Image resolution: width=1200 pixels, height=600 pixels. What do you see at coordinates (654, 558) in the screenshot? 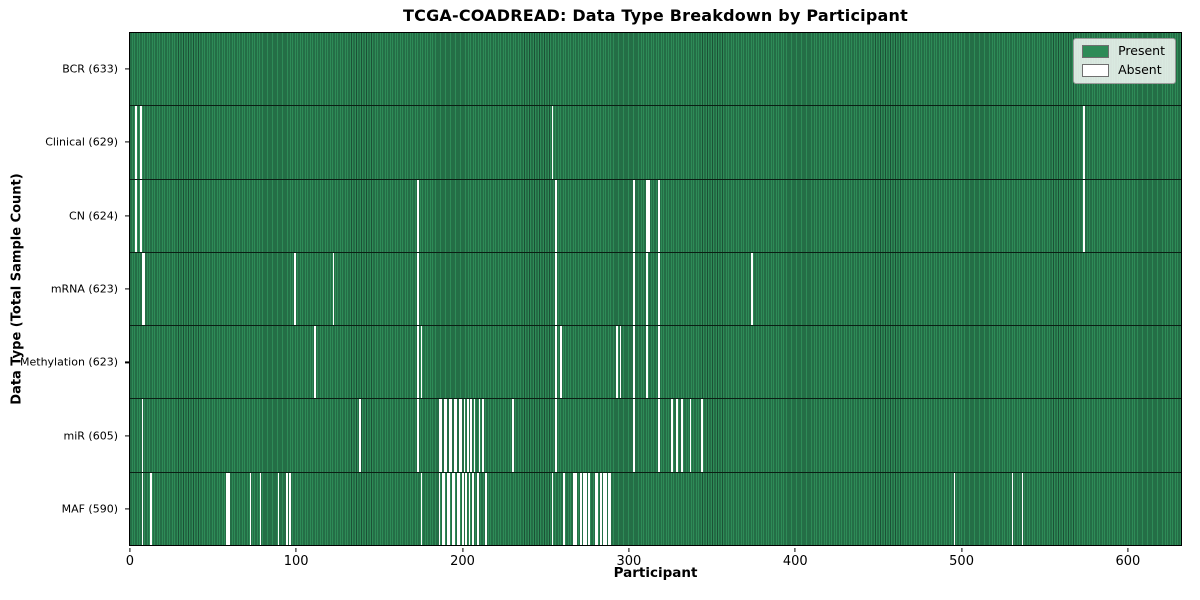
I see `x-axis-tick-area: 0 100 200 300 400 500 600` at bounding box center [654, 558].